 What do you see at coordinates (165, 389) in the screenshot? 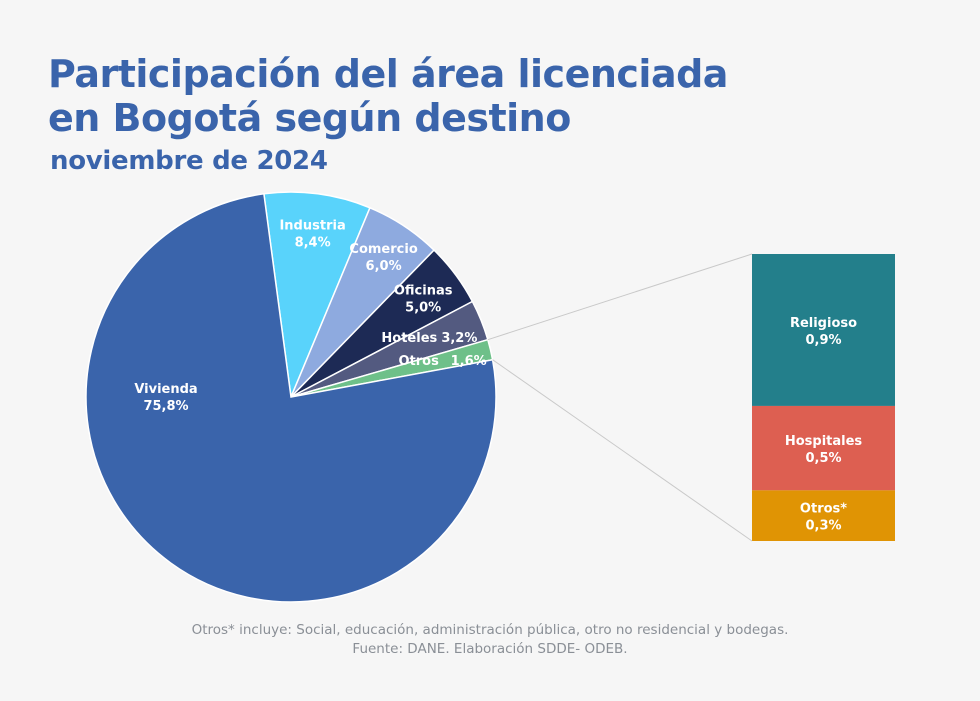
I see `slice-label-vivienda: Vivienda` at bounding box center [165, 389].